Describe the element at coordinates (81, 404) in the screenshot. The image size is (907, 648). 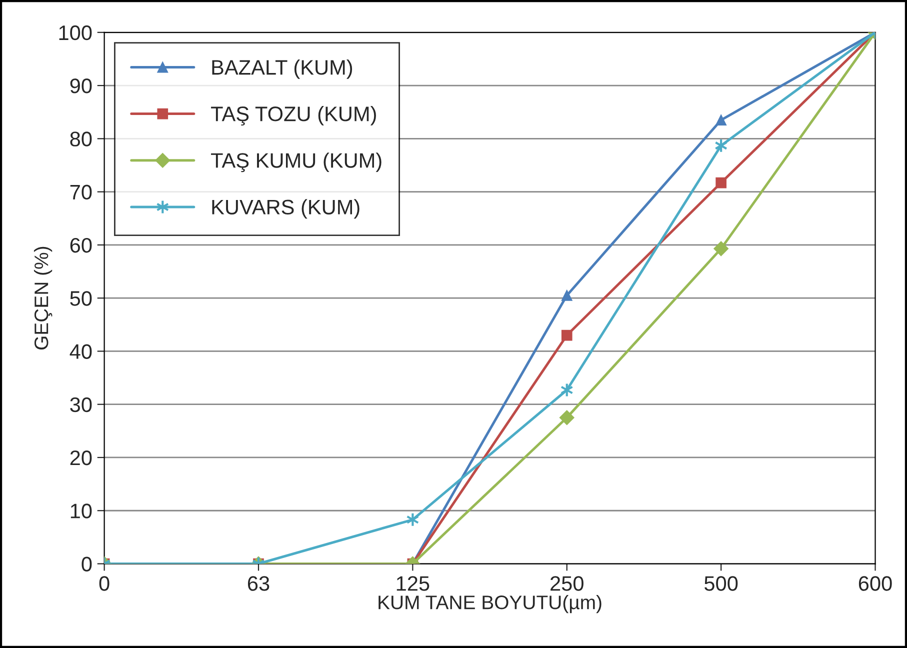
I see `y-tick-label: 30` at that location.